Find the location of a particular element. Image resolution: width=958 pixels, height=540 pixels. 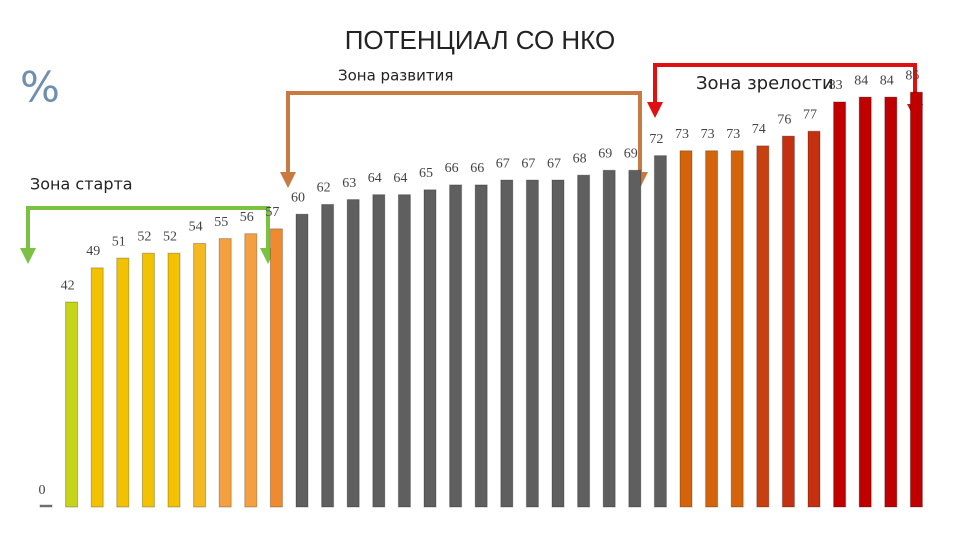

value-label: 51 is located at coordinates (119, 241).